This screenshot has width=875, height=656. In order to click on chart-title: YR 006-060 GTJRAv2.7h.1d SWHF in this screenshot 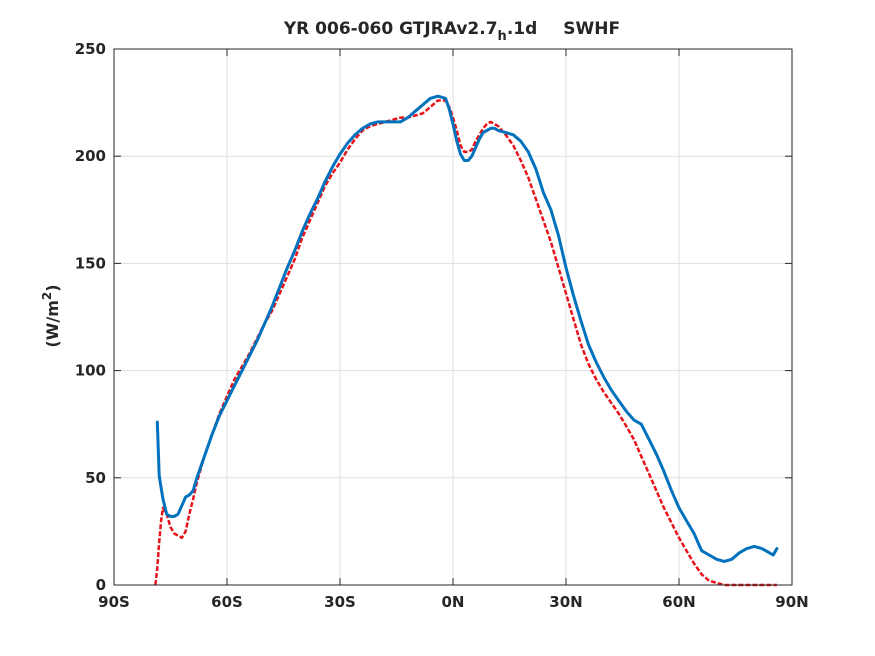, I will do `click(451, 31)`.